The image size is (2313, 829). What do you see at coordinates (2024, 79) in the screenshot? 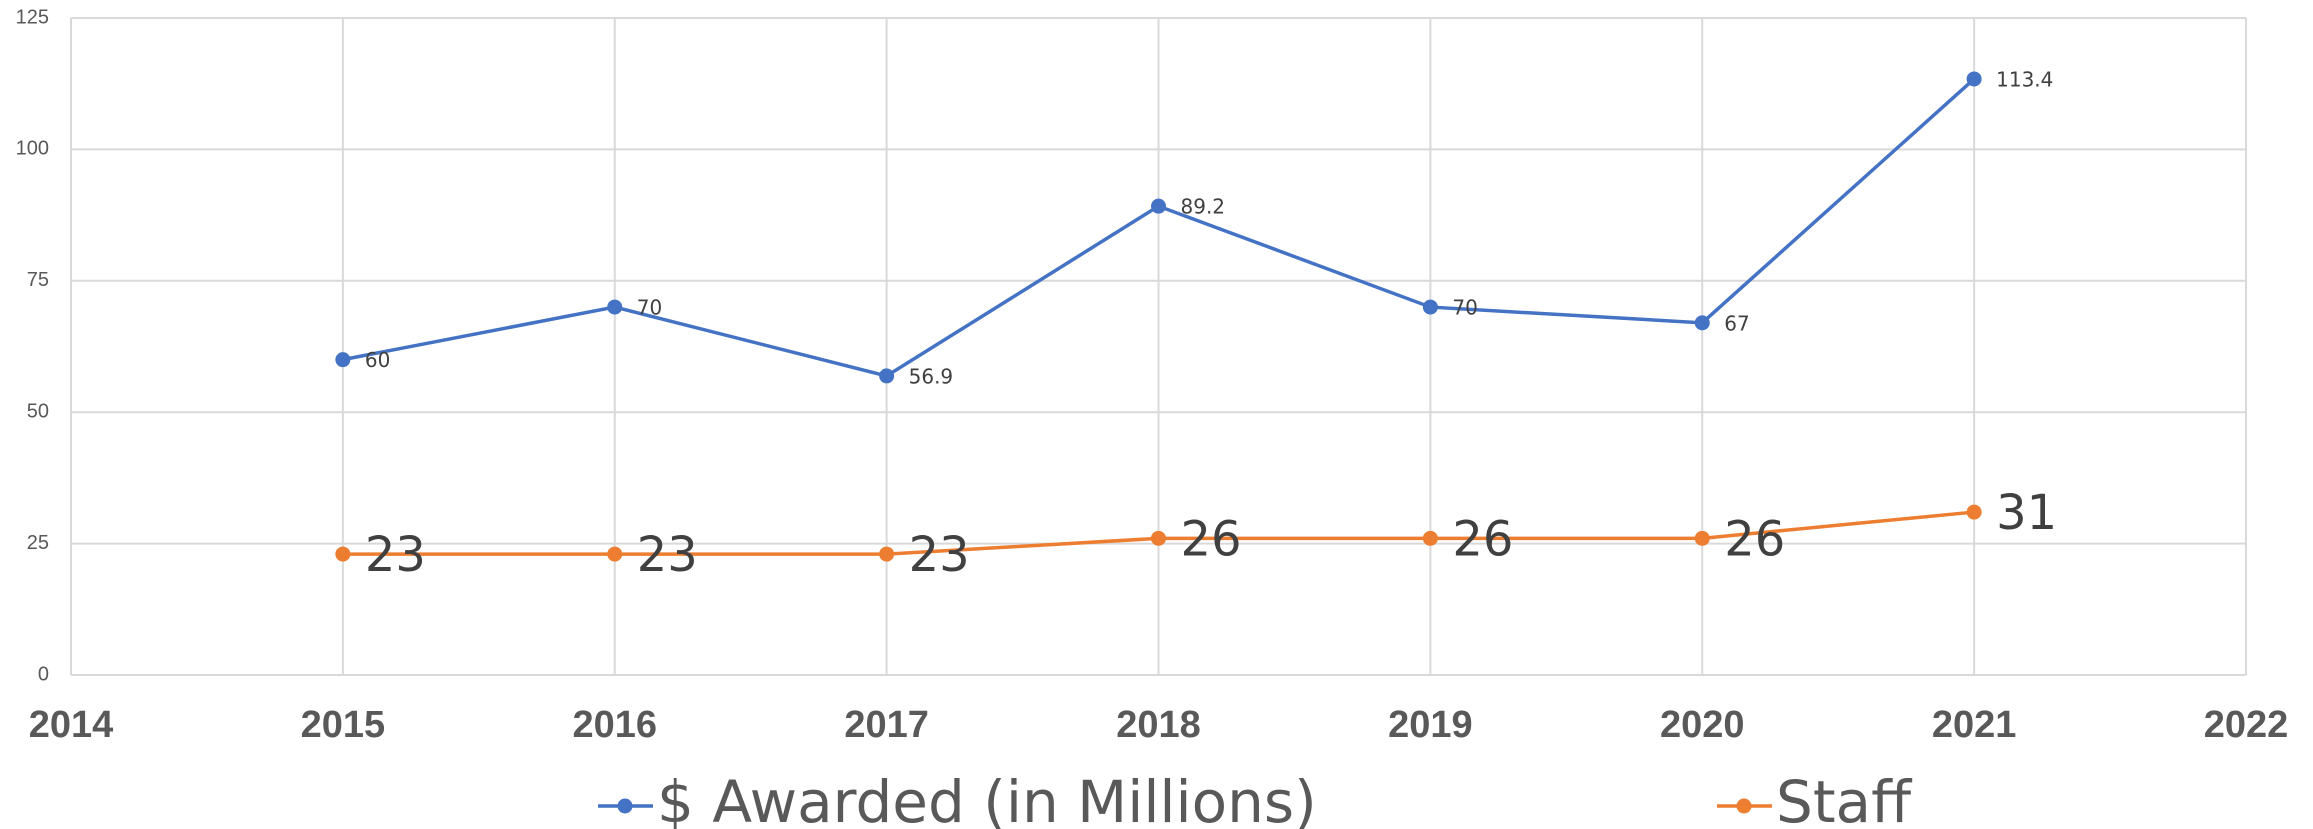
I see `data-label: 113.4` at bounding box center [2024, 79].